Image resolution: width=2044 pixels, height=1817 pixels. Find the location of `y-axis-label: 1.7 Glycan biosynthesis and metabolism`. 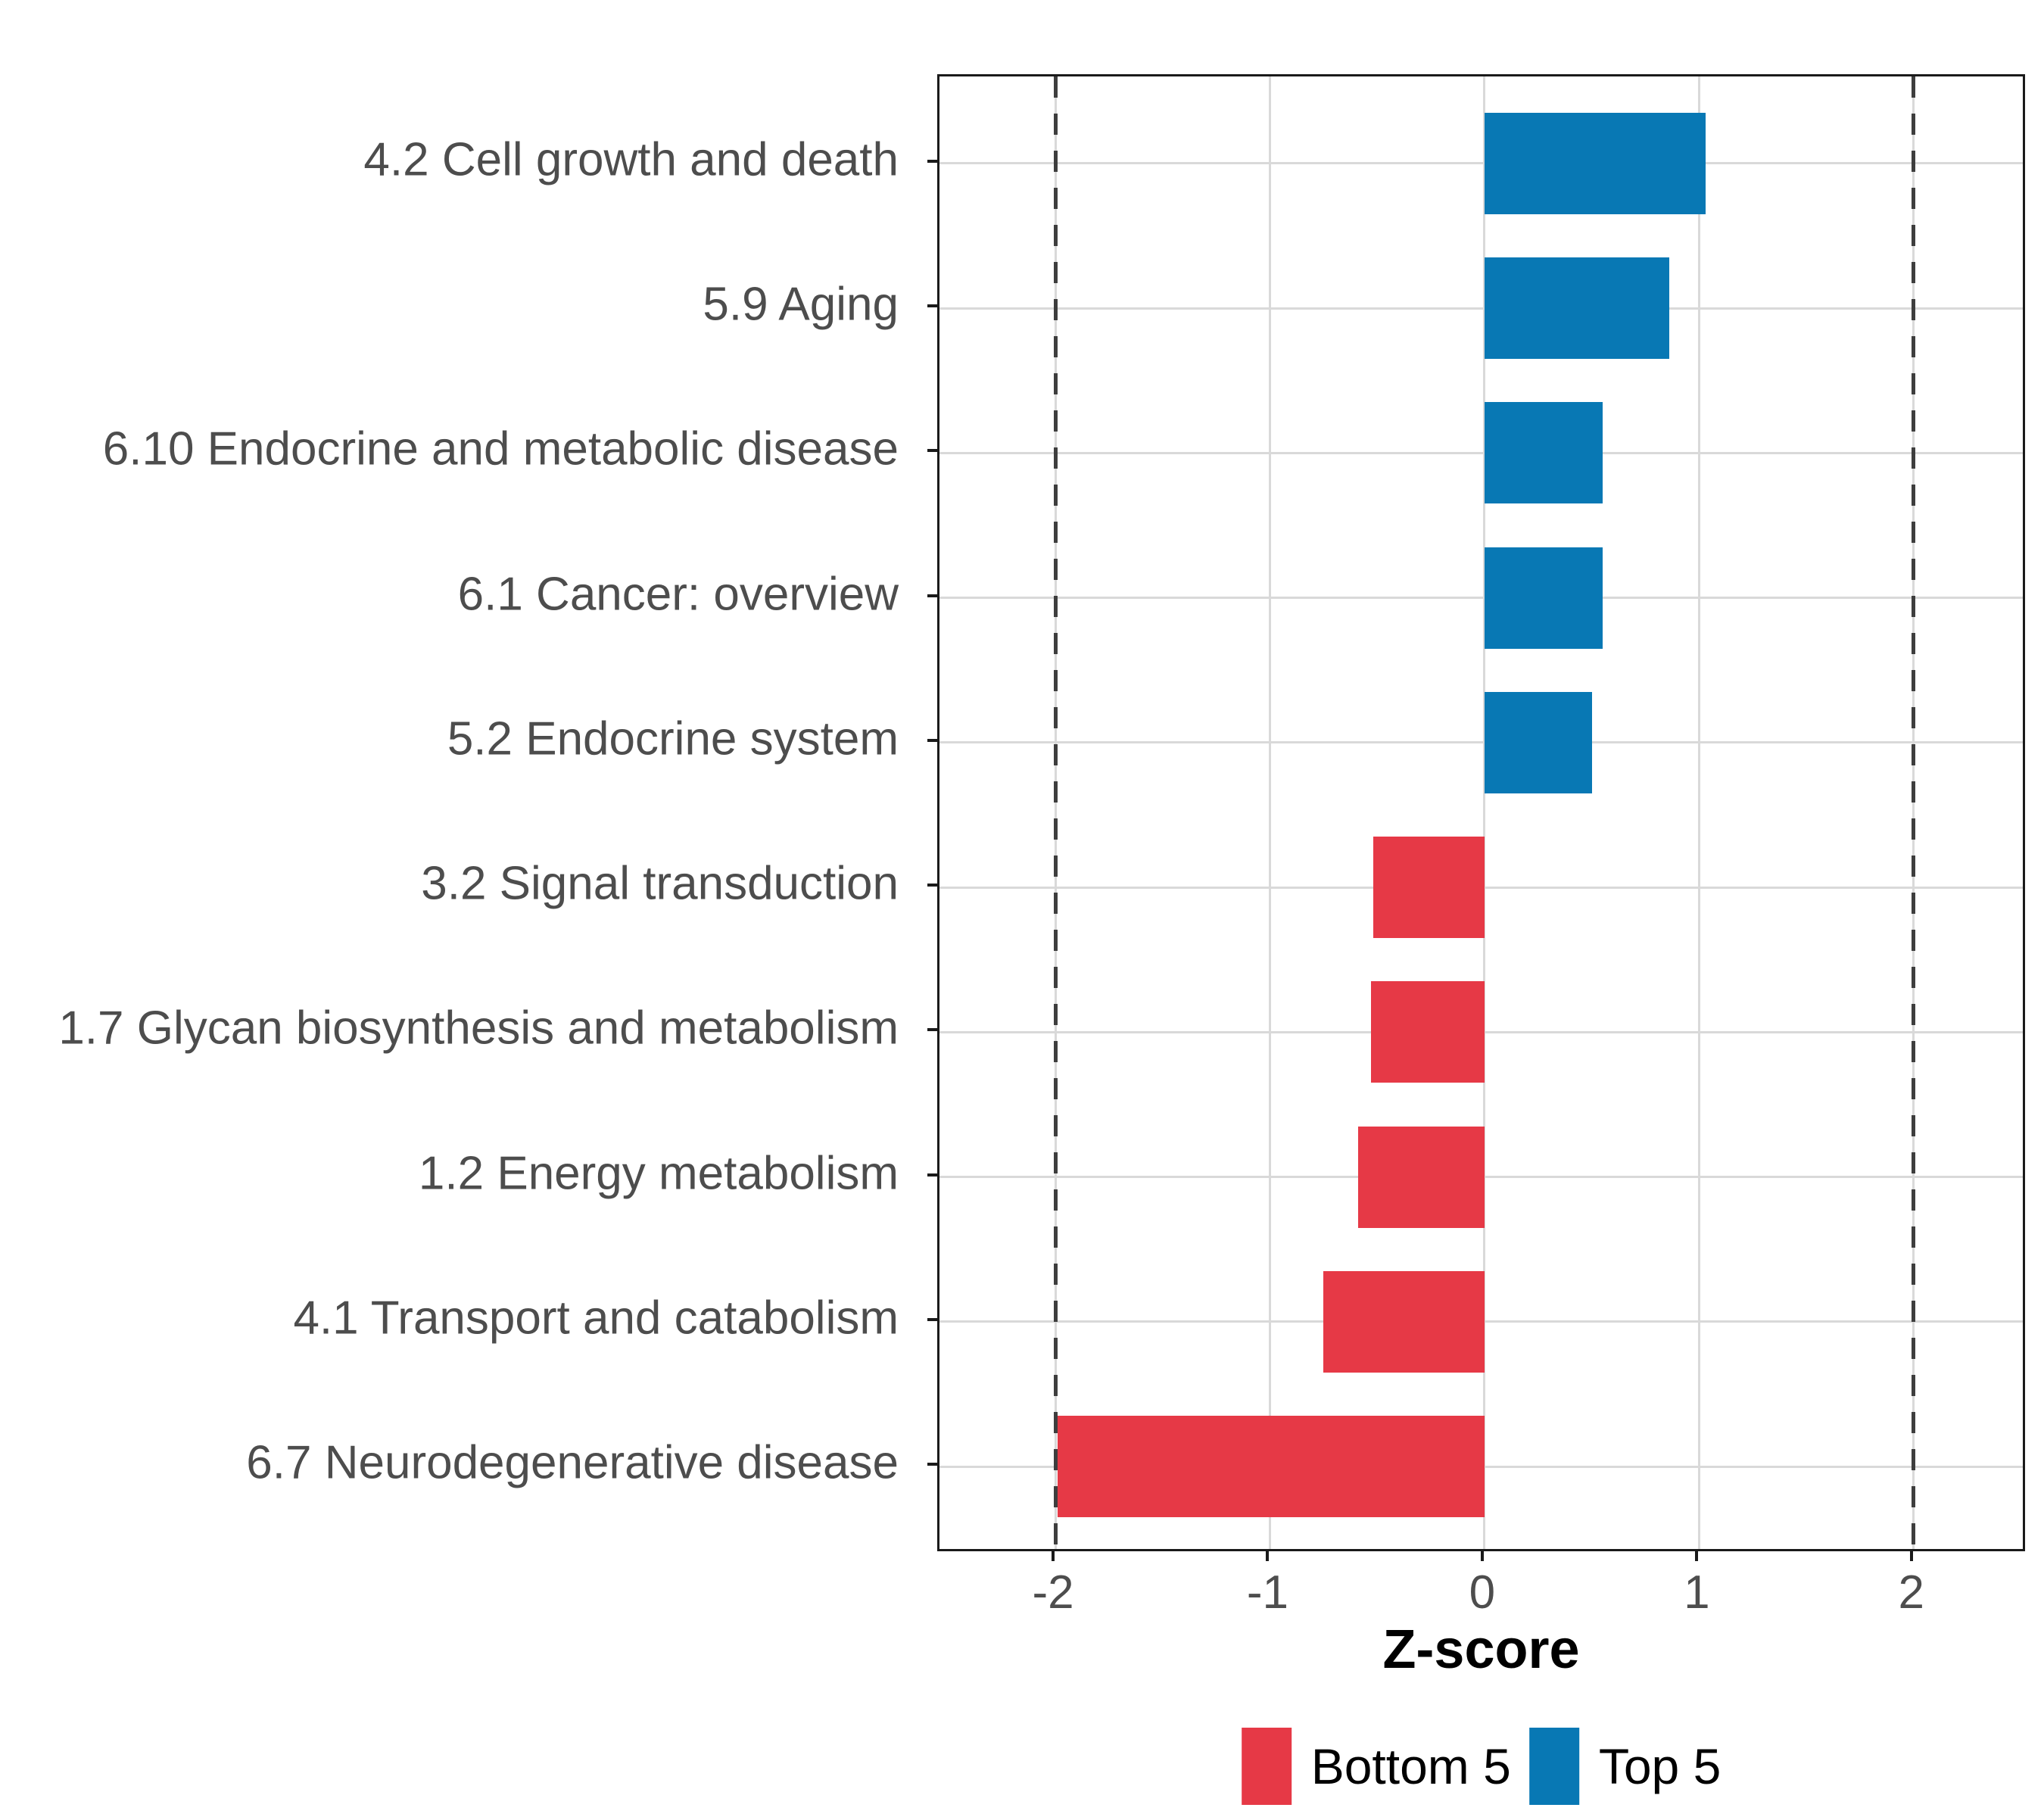

y-axis-label: 1.7 Glycan biosynthesis and metabolism is located at coordinates (478, 1028).